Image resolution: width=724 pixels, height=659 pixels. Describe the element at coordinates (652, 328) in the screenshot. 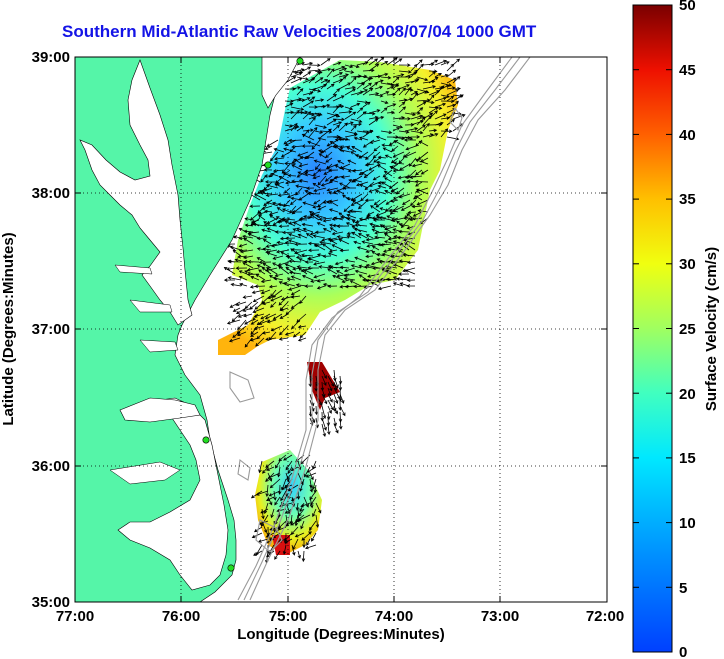

I see `colorbar` at that location.